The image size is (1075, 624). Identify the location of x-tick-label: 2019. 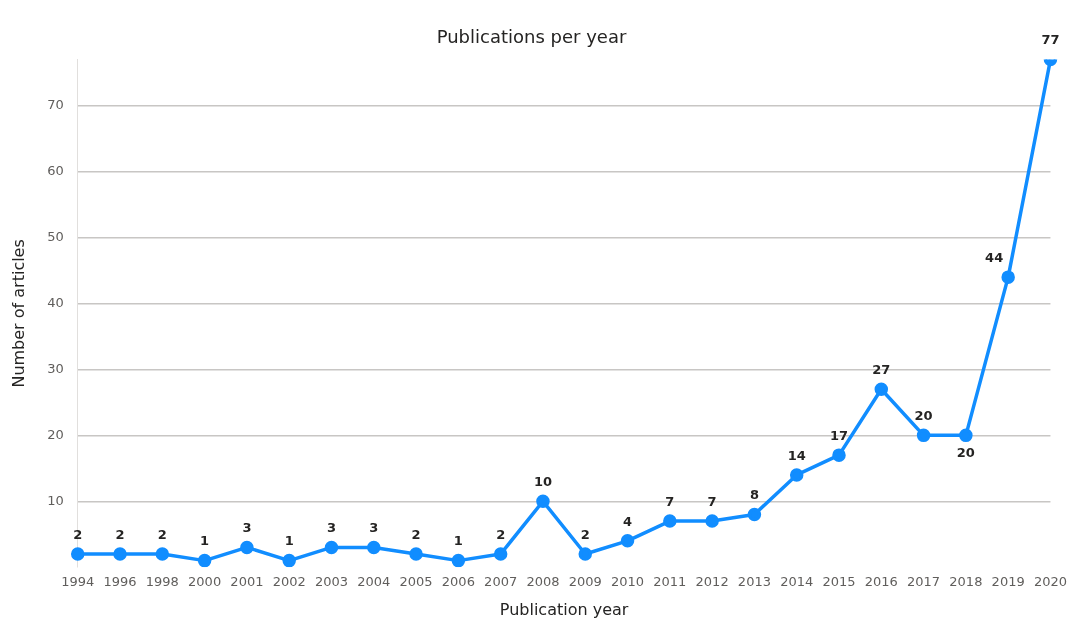
(1008, 582).